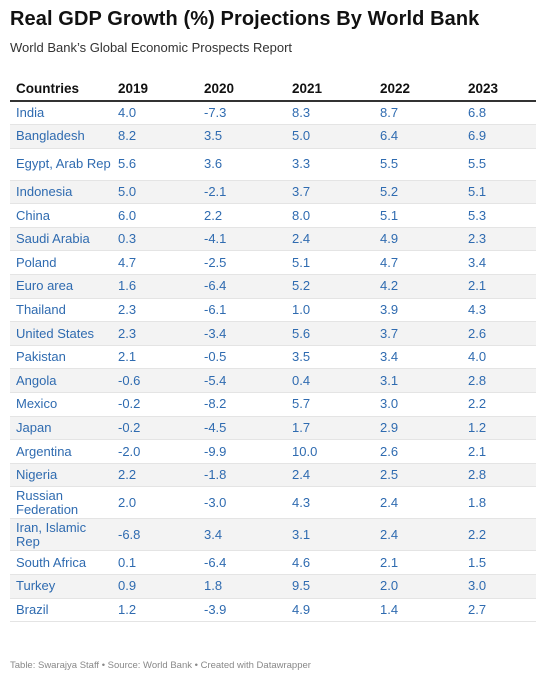 The image size is (544, 680). Describe the element at coordinates (418, 89) in the screenshot. I see `column-header-2022: 2022` at that location.